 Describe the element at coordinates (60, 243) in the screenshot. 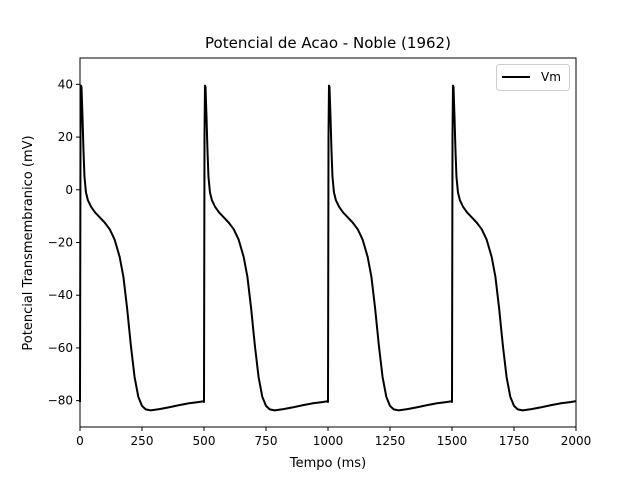

I see `y-tick-label: −20` at that location.